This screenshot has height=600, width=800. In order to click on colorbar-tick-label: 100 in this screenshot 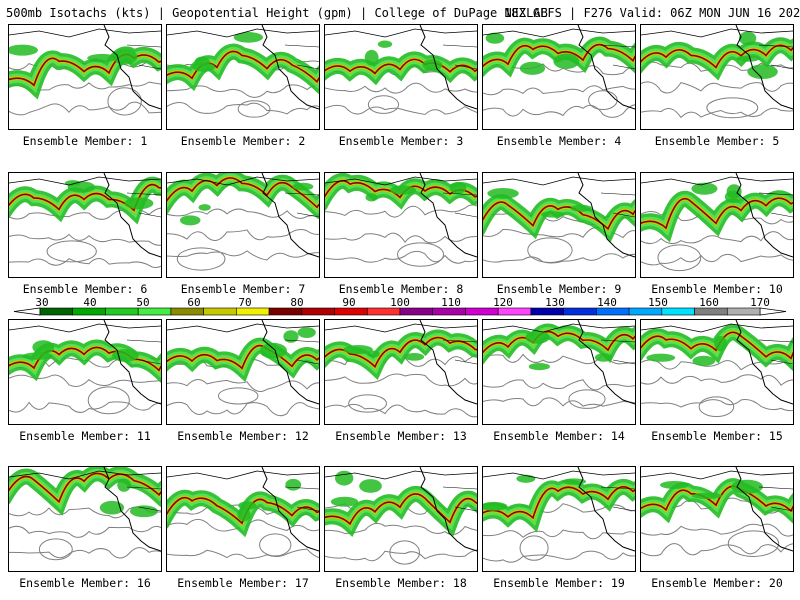, I will do `click(400, 302)`.